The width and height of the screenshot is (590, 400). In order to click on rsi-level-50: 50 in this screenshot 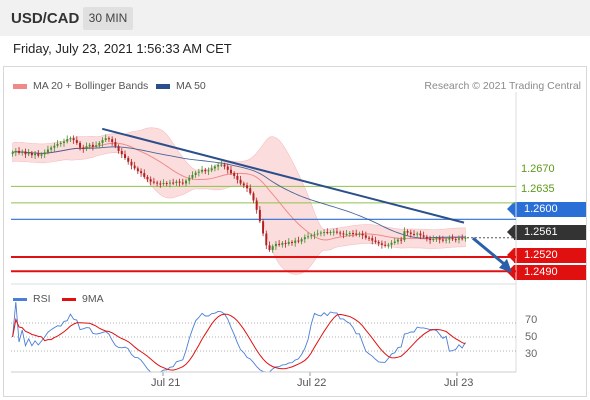, I will do `click(531, 337)`.